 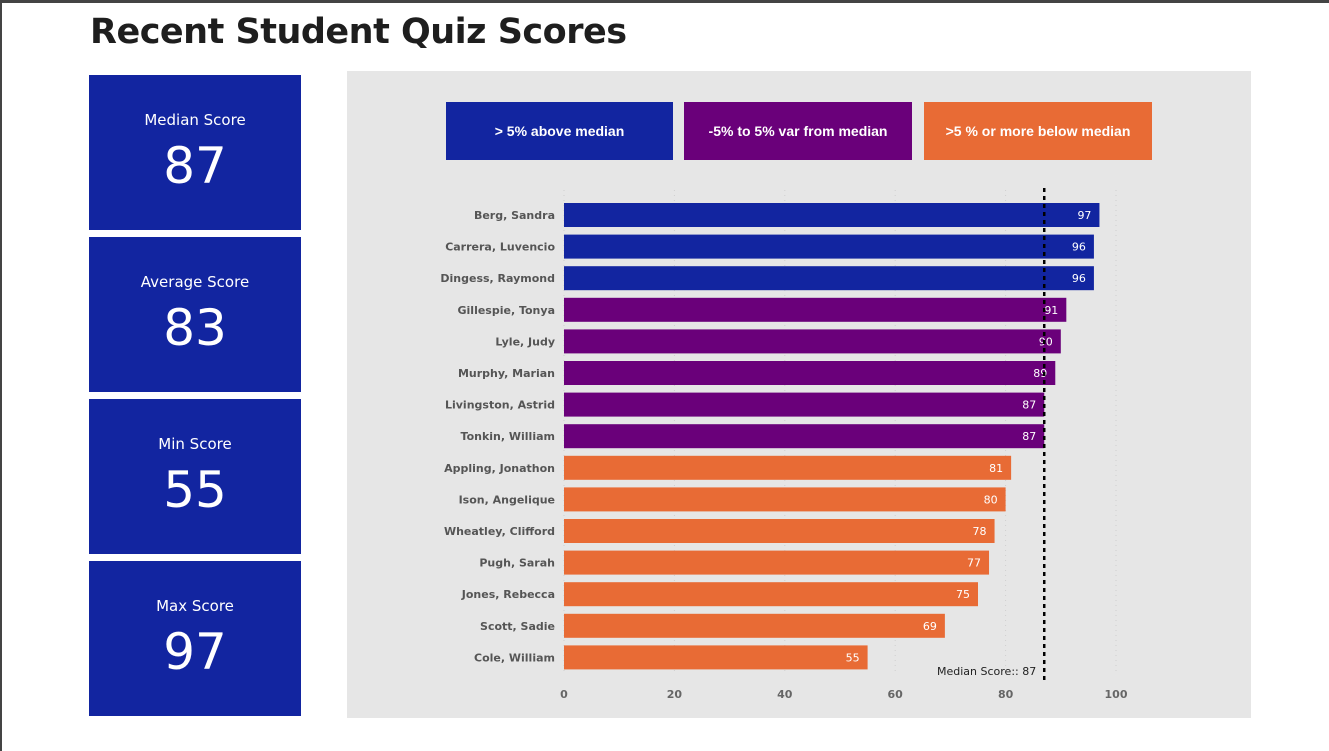 What do you see at coordinates (195, 120) in the screenshot?
I see `kpi-label: Median Score` at bounding box center [195, 120].